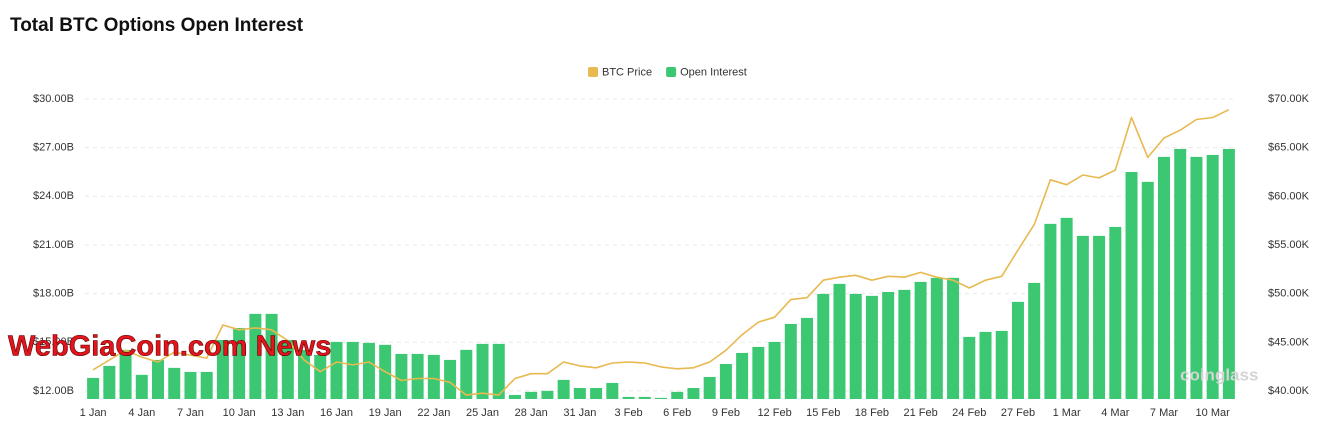  What do you see at coordinates (239, 413) in the screenshot?
I see `x-tick-label: 10 Jan` at bounding box center [239, 413].